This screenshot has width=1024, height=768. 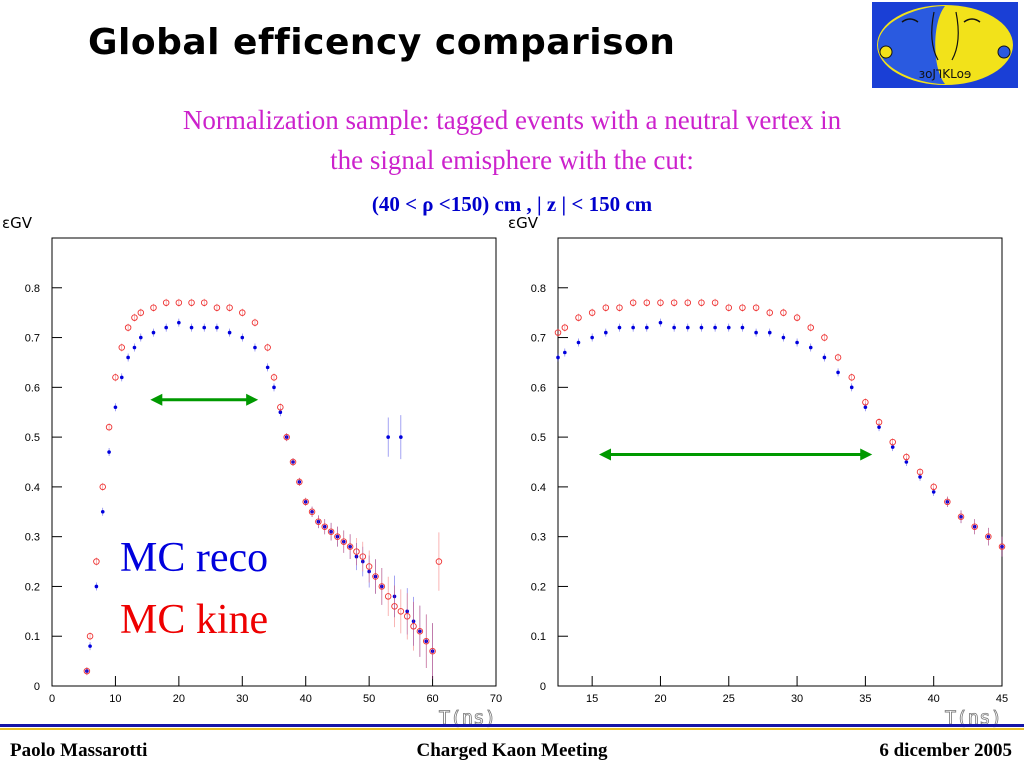 I want to click on x-tick-label: 60, so click(x=432, y=699).